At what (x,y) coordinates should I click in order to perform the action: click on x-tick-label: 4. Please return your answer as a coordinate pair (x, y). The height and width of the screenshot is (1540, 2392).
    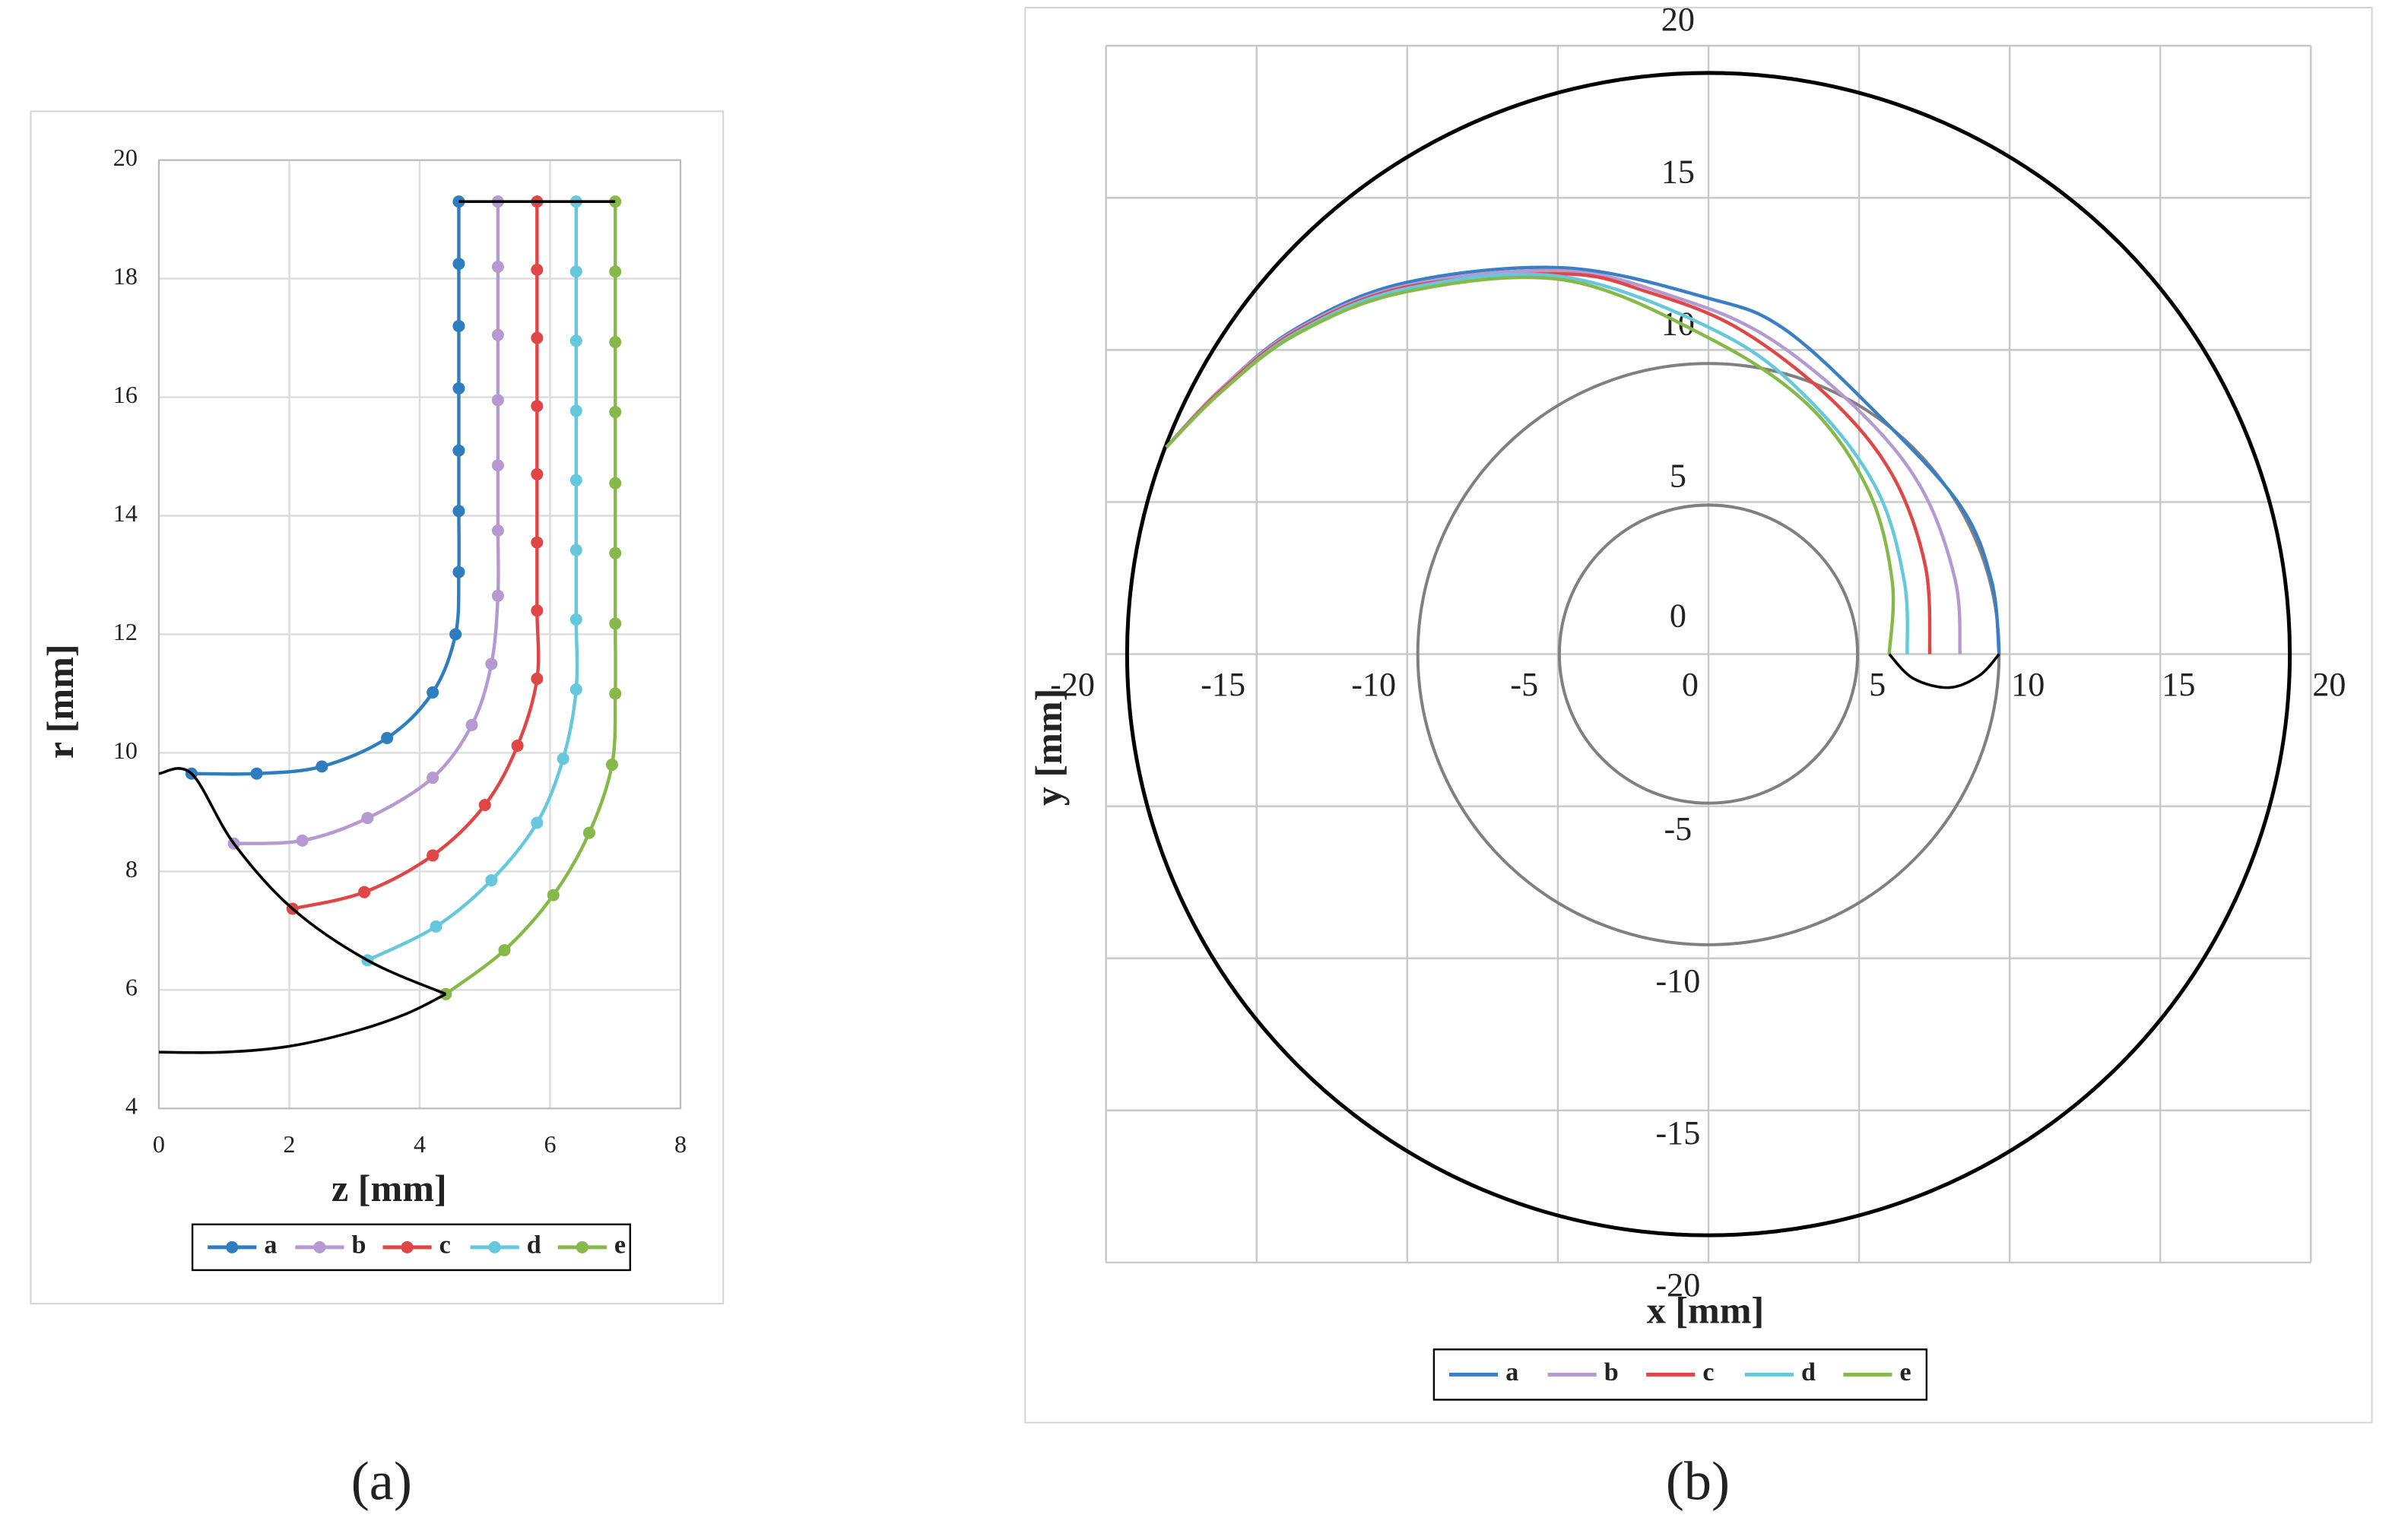
    Looking at the image, I should click on (420, 1144).